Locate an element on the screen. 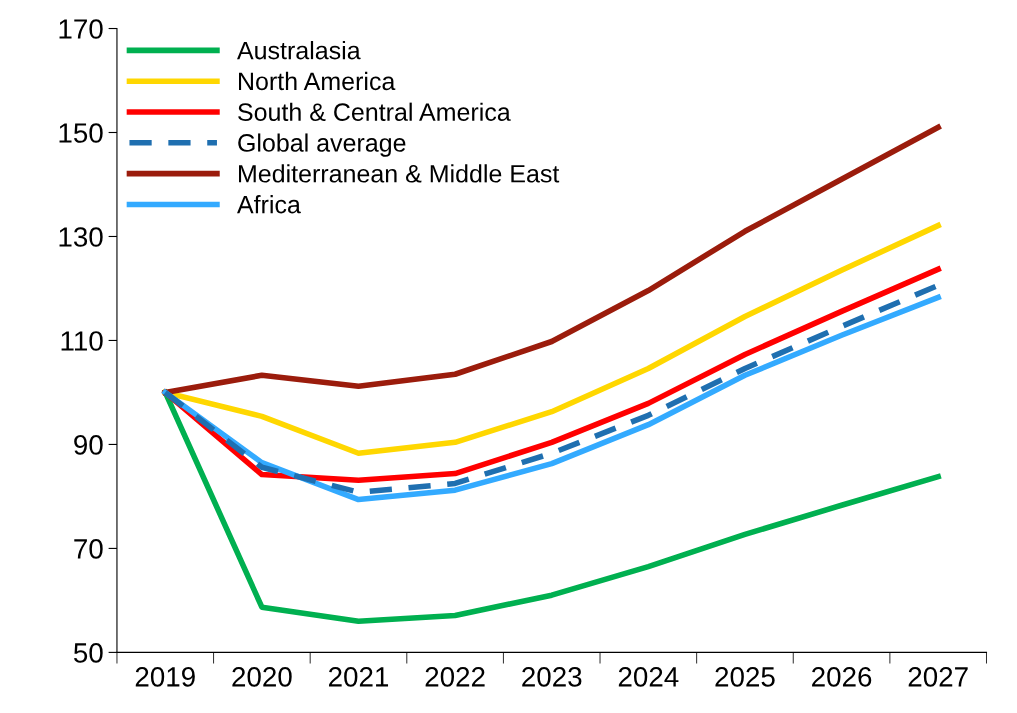 The width and height of the screenshot is (1017, 713). legend-label: North America is located at coordinates (317, 81).